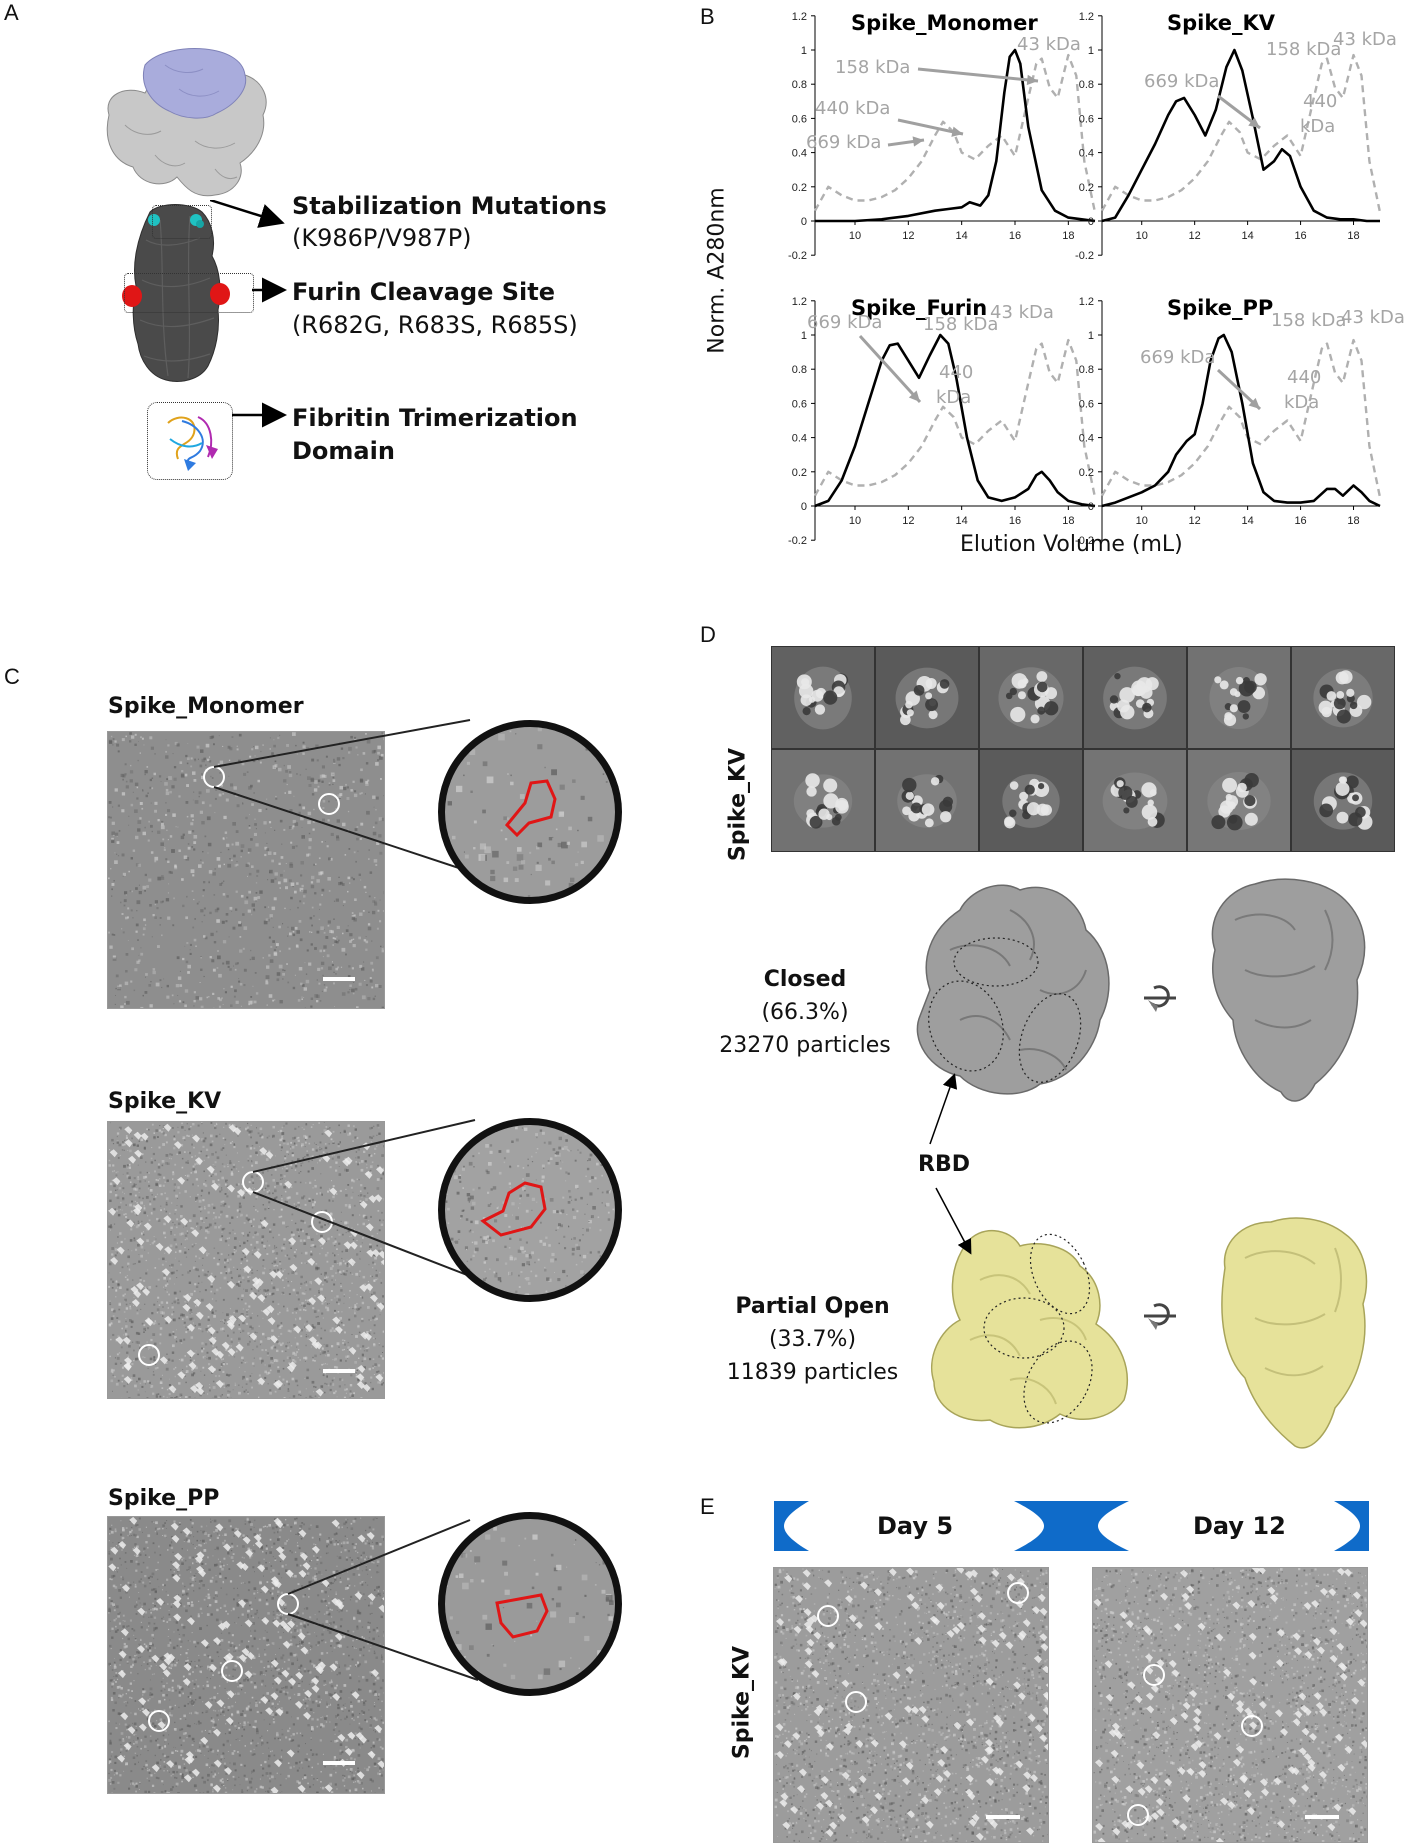 Image resolution: width=1404 pixels, height=1845 pixels. I want to click on open-percent: (33.7%), so click(812, 1339).